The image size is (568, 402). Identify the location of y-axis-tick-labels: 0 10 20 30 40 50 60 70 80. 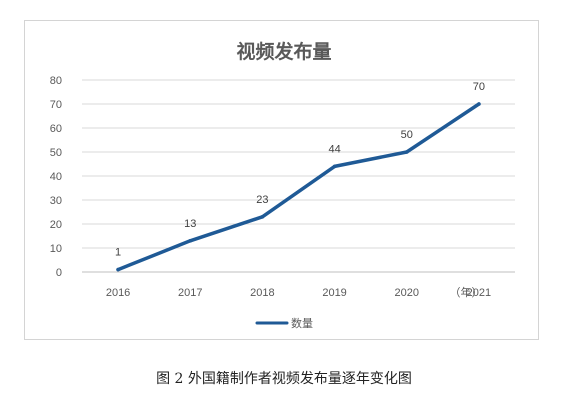
(56, 177).